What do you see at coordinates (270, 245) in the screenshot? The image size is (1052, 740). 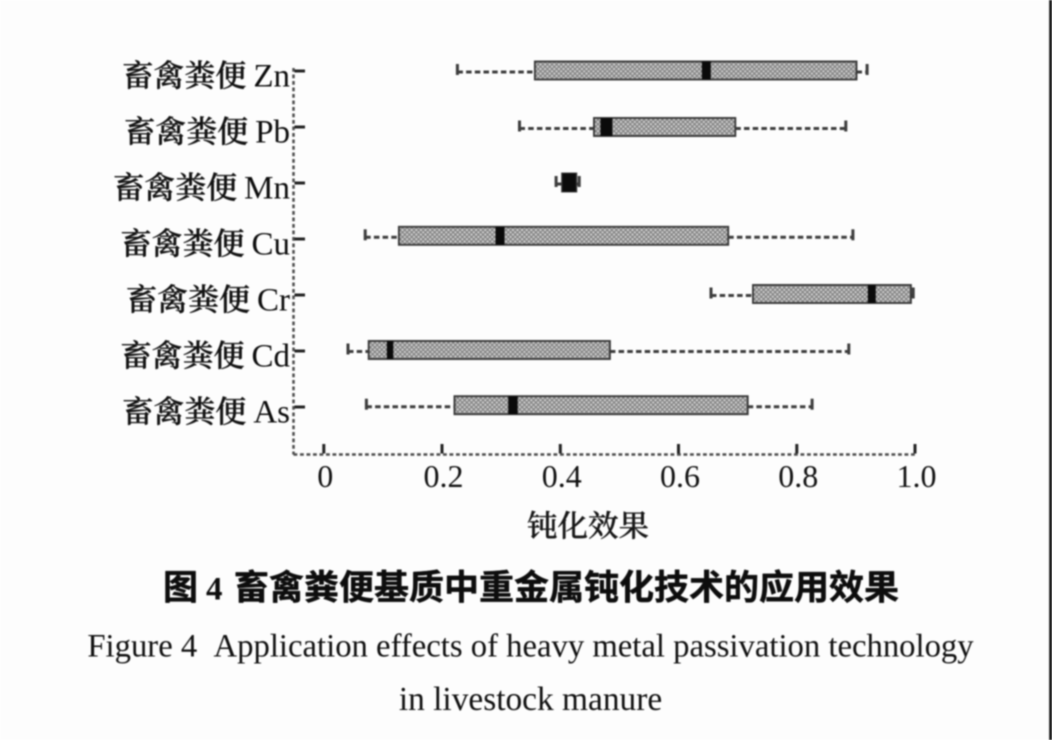 I see `svg-text: Cu` at bounding box center [270, 245].